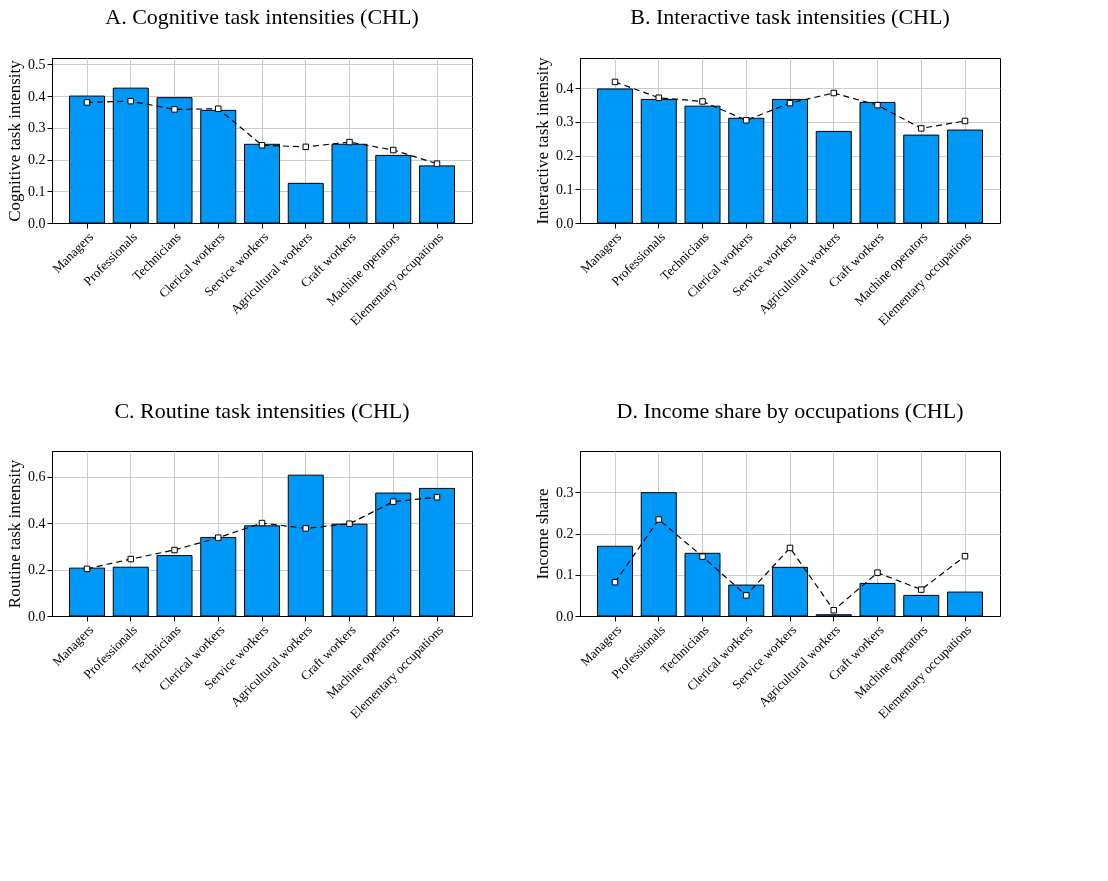  I want to click on y-axis-title: Interactive task intensity, so click(542, 140).